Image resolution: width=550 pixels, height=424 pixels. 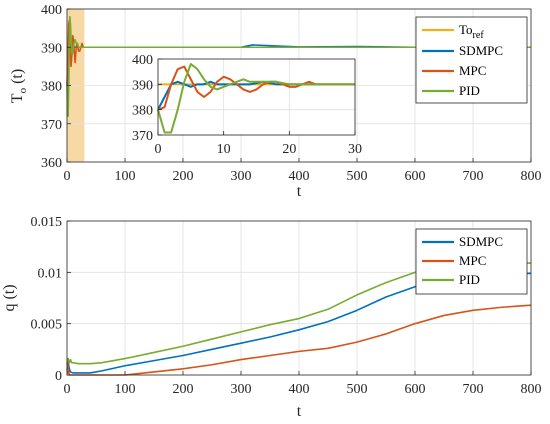 I want to click on bottom-y-label: q (t), so click(x=9, y=297).